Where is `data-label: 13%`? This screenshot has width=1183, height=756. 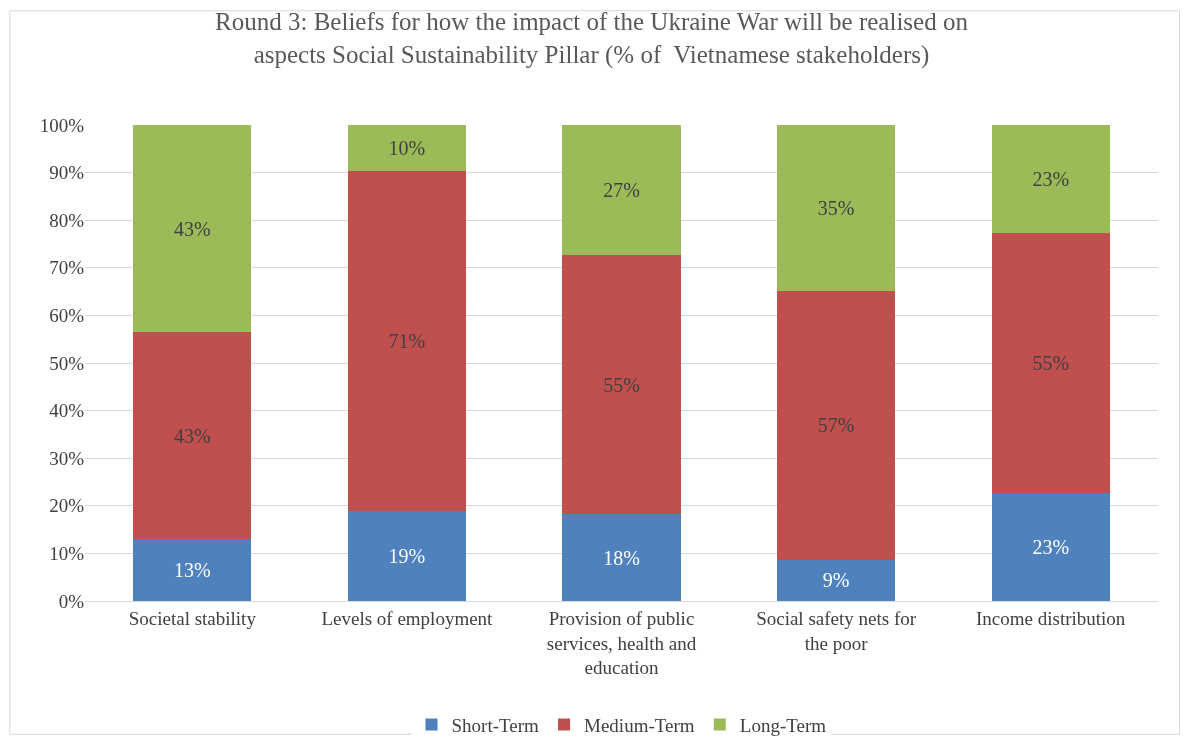 data-label: 13% is located at coordinates (192, 570).